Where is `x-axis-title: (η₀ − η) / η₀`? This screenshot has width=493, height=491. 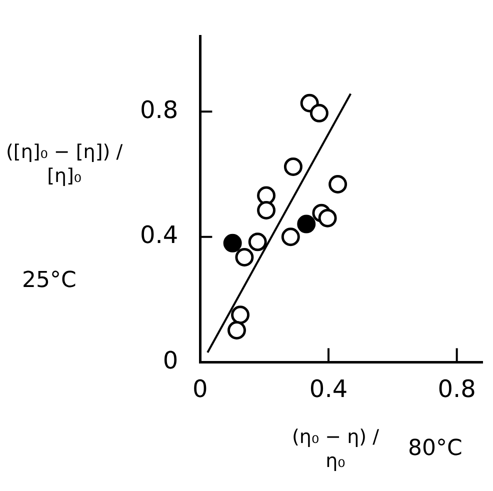
x-axis-title: (η₀ − η) / η₀ is located at coordinates (335, 449).